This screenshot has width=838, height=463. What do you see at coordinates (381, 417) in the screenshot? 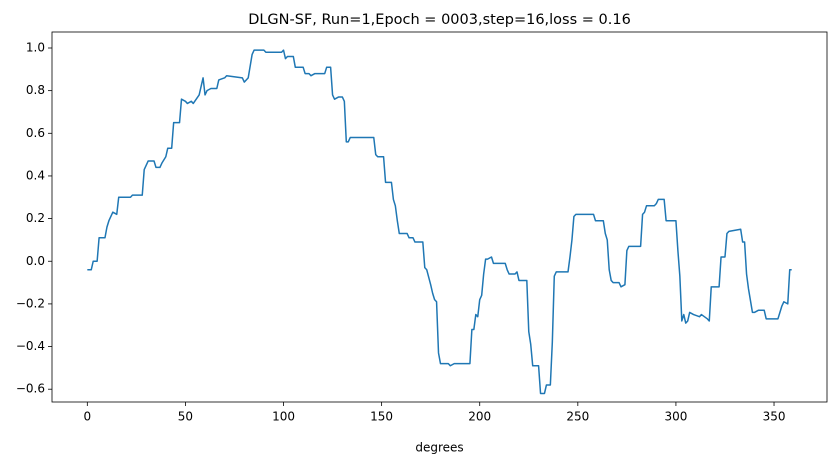
I see `x-tick-label: 150` at bounding box center [381, 417].